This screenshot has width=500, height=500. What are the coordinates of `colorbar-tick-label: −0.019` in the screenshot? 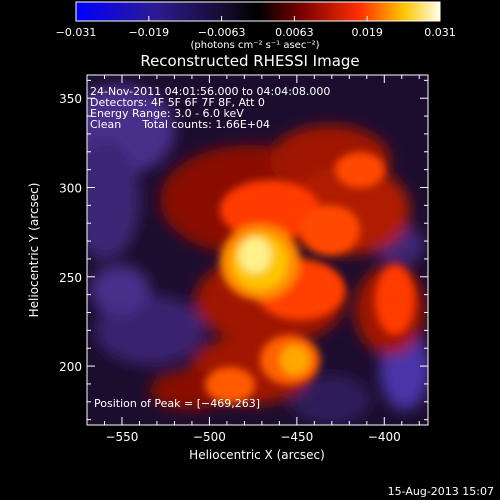 It's located at (148, 32).